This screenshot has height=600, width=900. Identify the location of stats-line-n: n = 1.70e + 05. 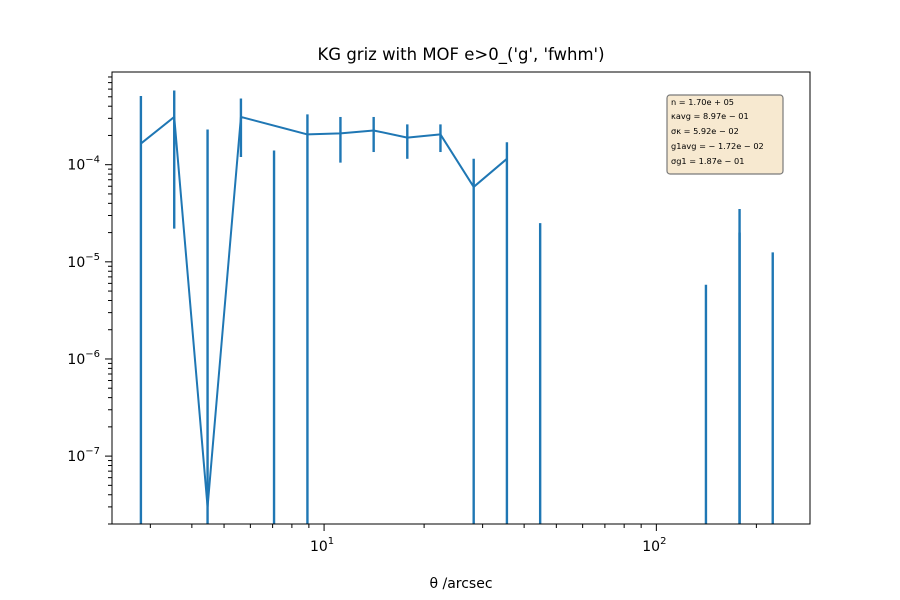
(702, 102).